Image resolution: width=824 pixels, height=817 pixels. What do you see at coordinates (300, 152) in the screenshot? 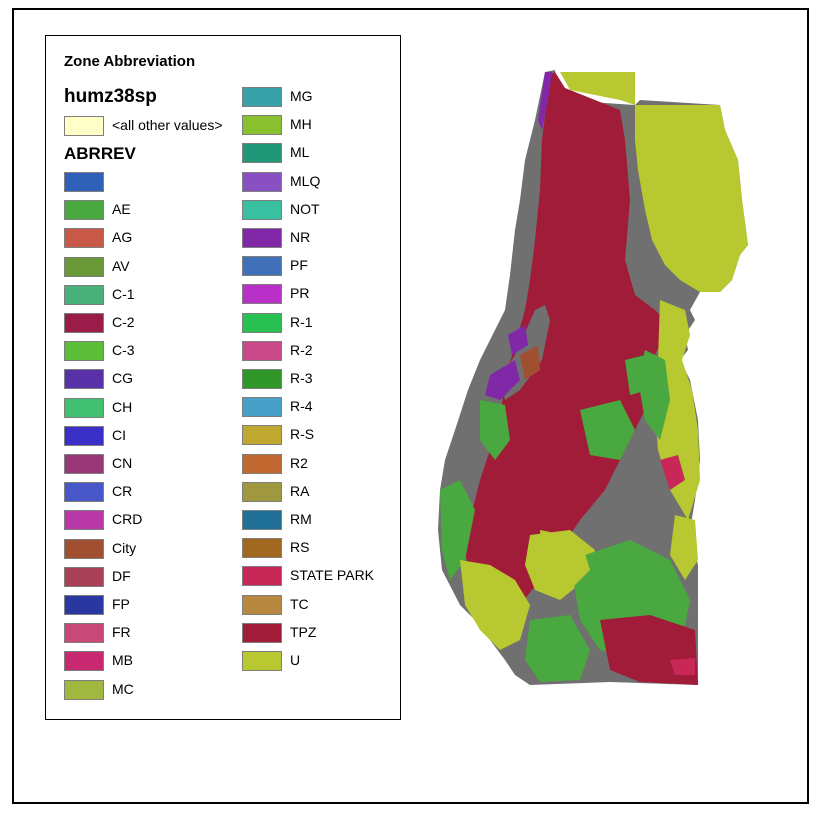
I see `legend-label: ML` at bounding box center [300, 152].